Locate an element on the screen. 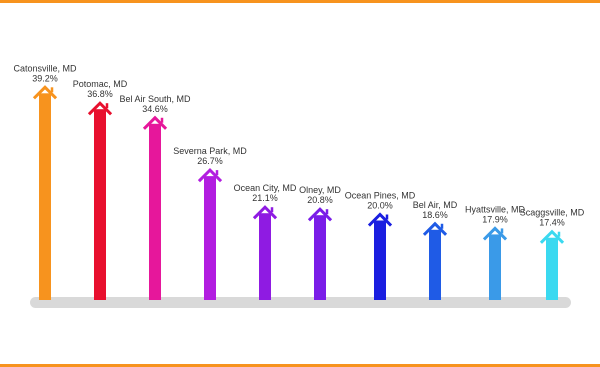 The height and width of the screenshot is (367, 600). data-label: Hyattsville, MD 17.9% is located at coordinates (495, 214).